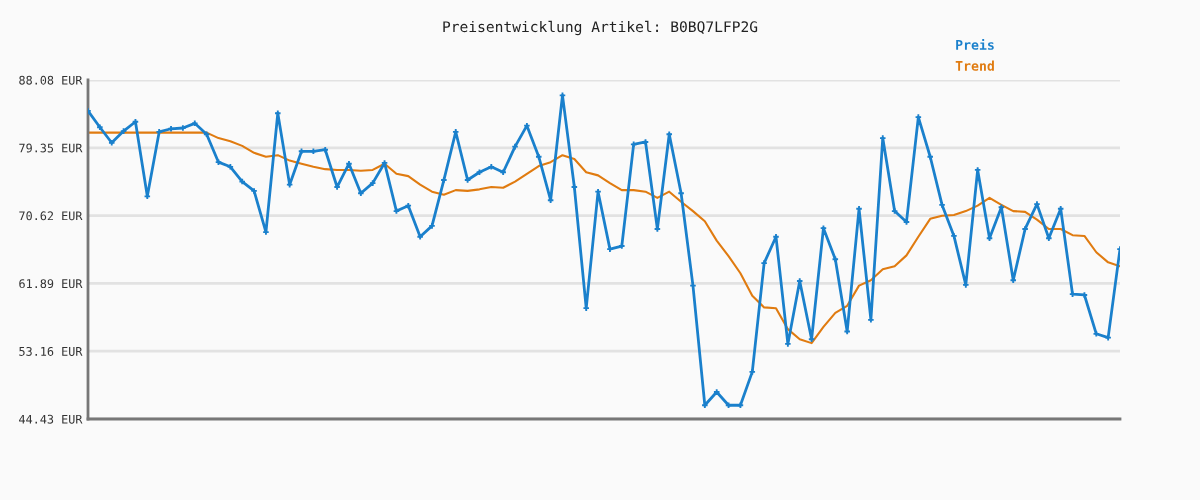 This screenshot has width=1200, height=500. Describe the element at coordinates (600, 28) in the screenshot. I see `chart-title: Preisentwicklung Artikel: B0BQ7LFP2G` at that location.